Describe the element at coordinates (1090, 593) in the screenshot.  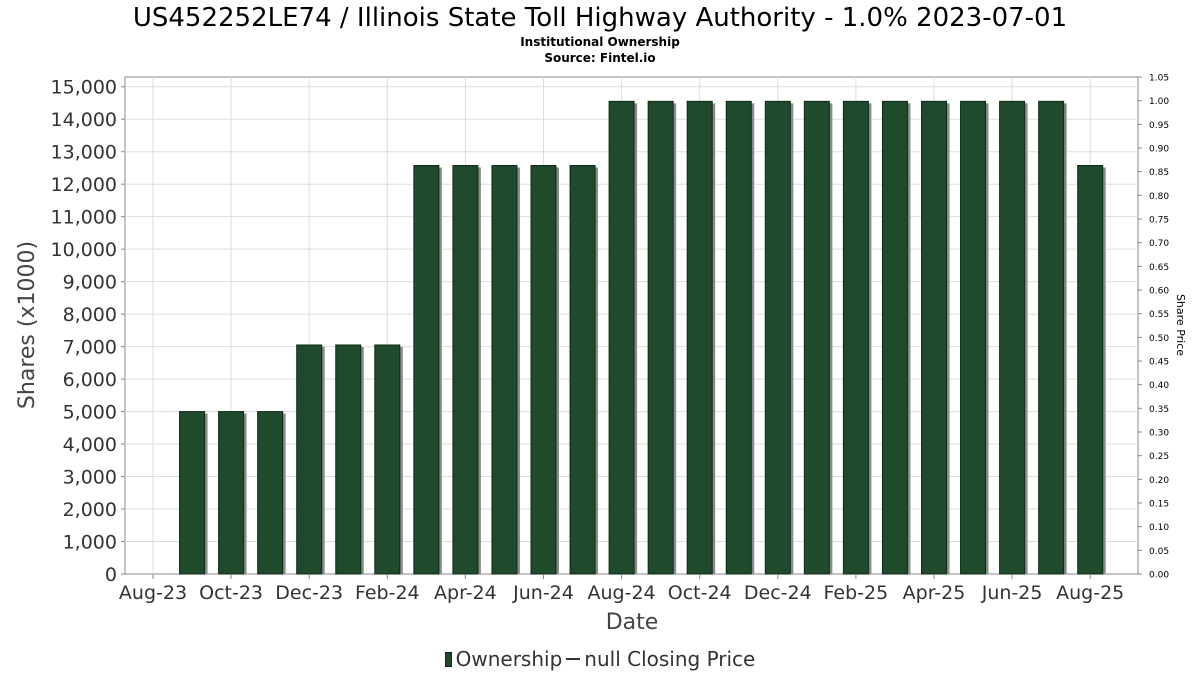
I see `x-tick-label: Aug-25` at that location.